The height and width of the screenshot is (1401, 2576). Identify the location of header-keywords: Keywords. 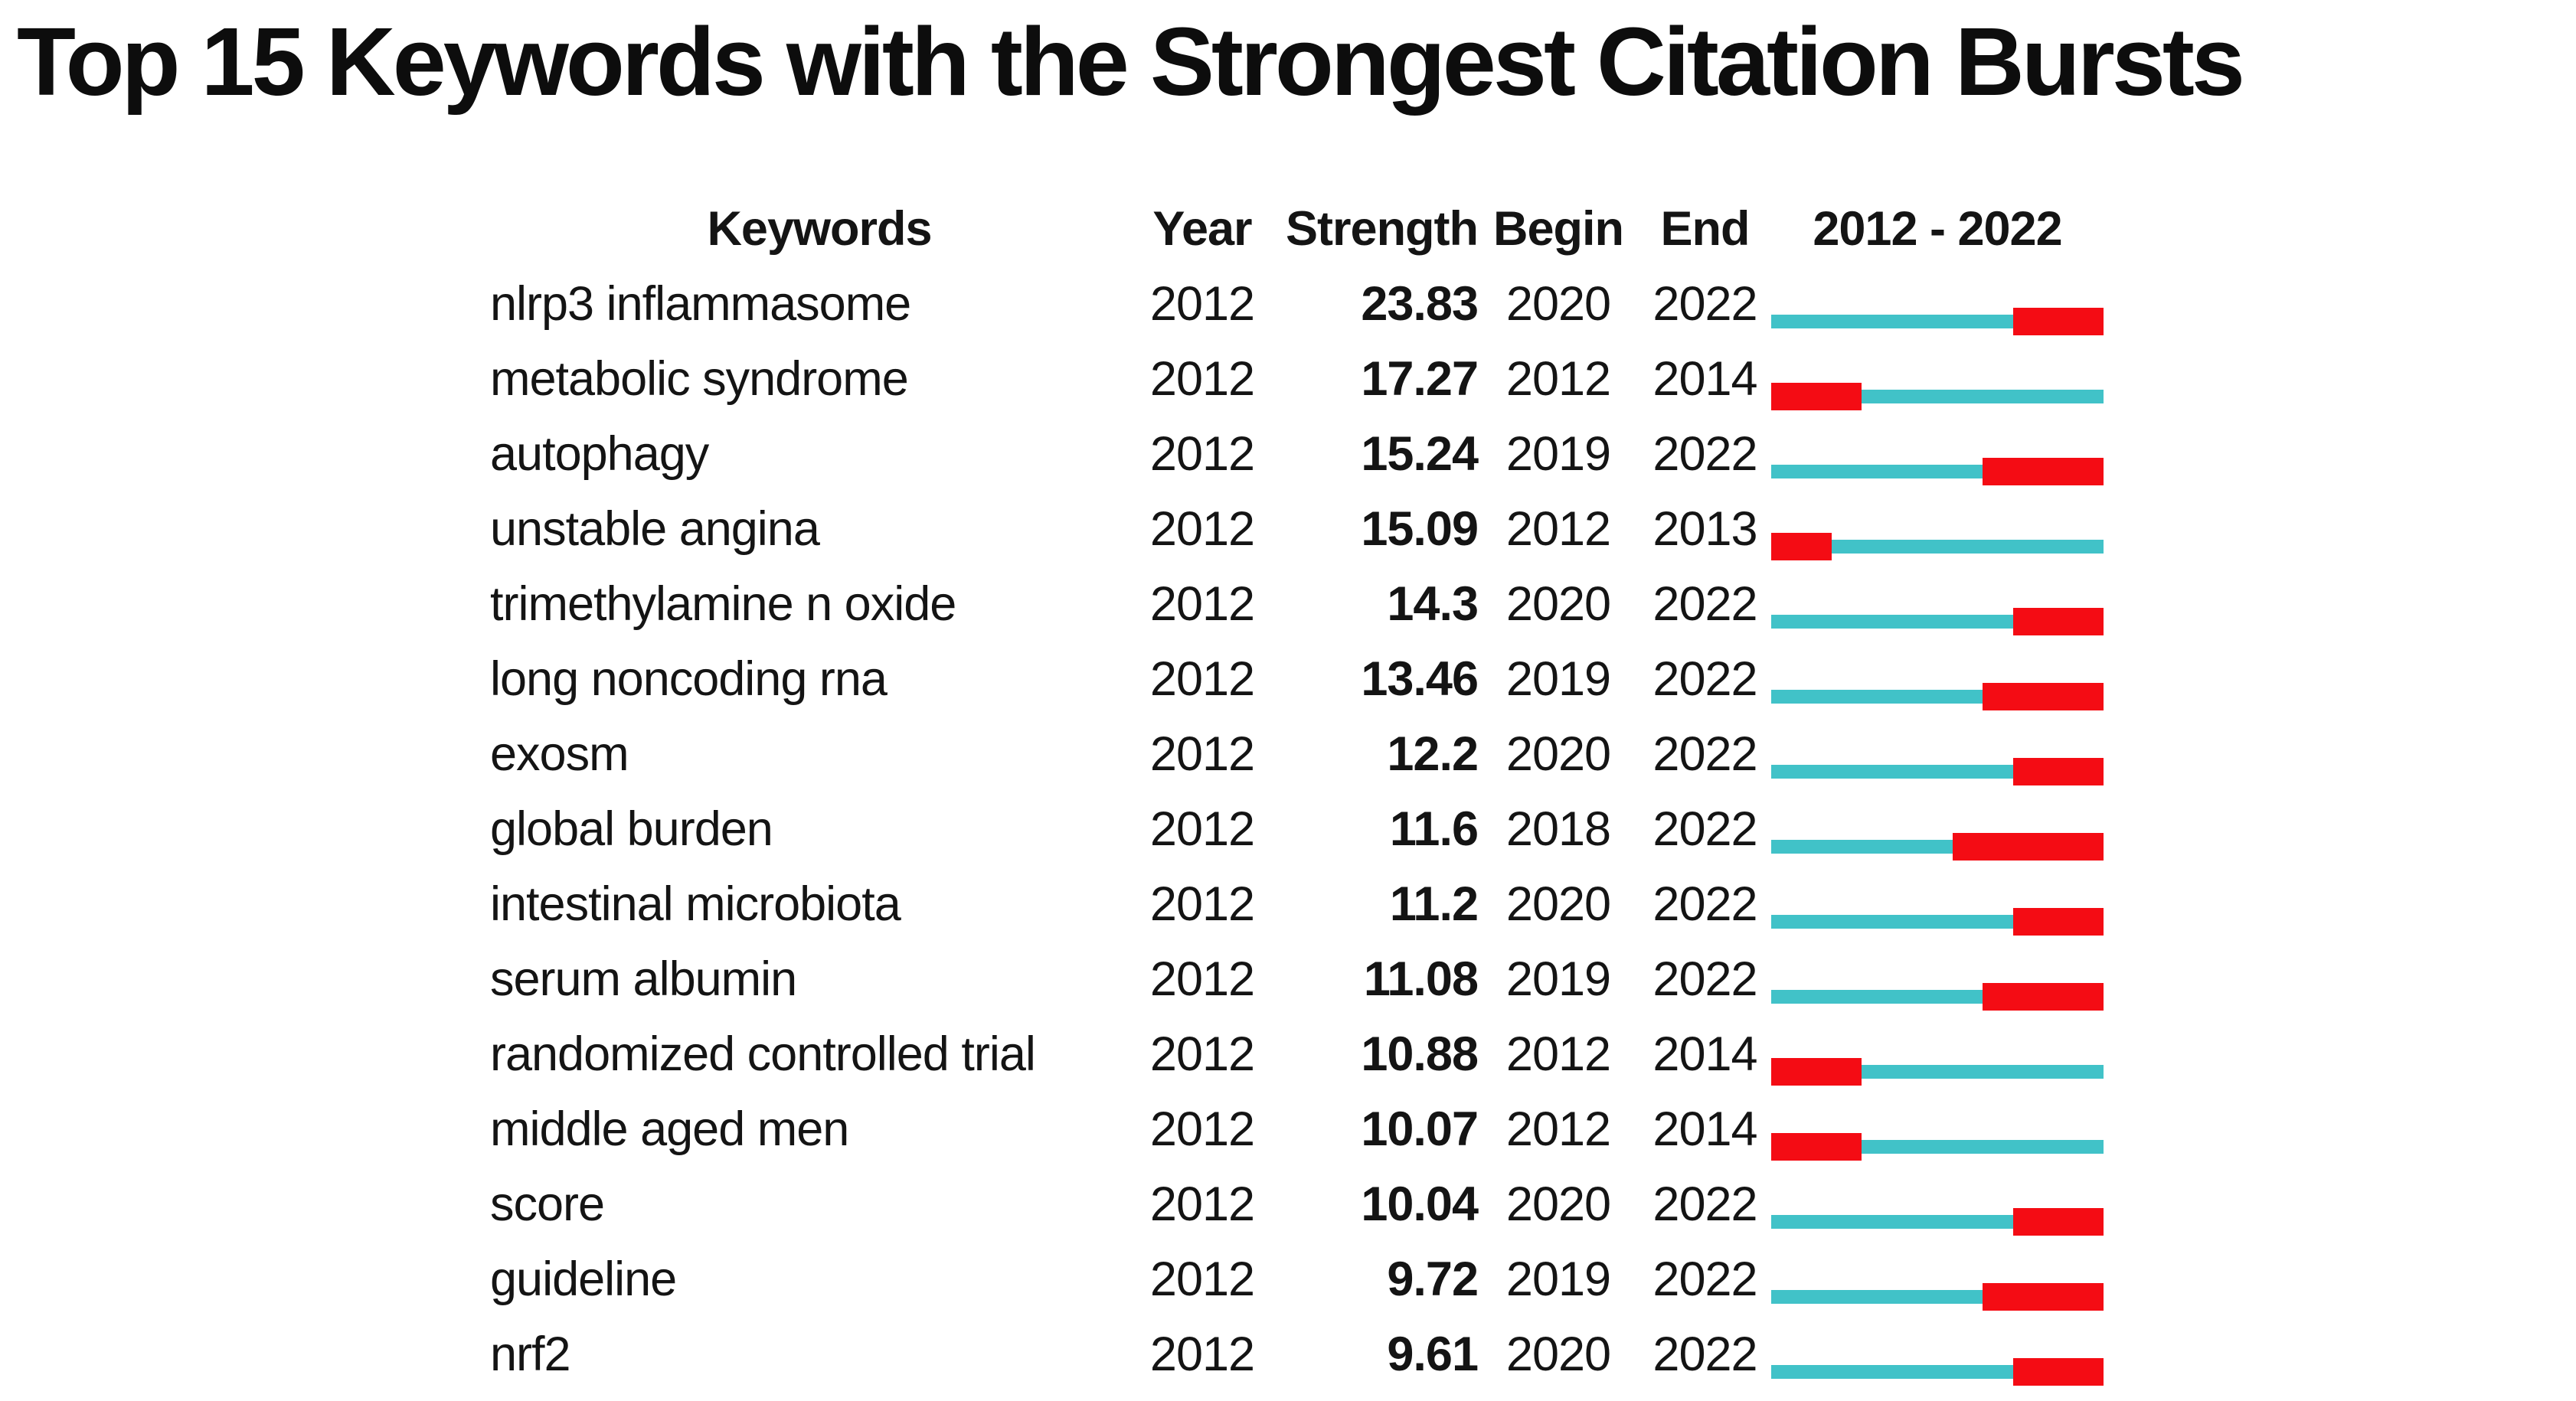
(819, 229).